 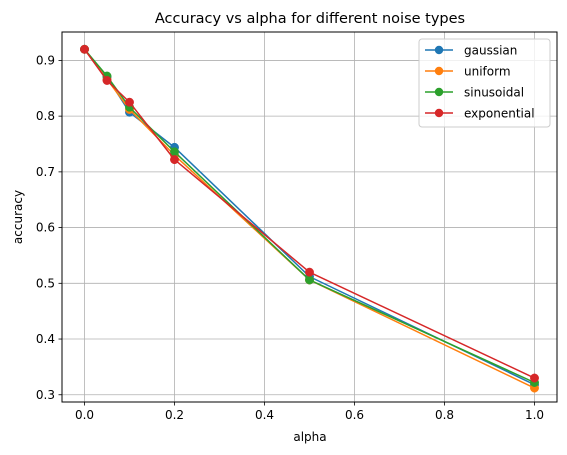 What do you see at coordinates (45, 228) in the screenshot?
I see `y-tick-label: 0.6` at bounding box center [45, 228].